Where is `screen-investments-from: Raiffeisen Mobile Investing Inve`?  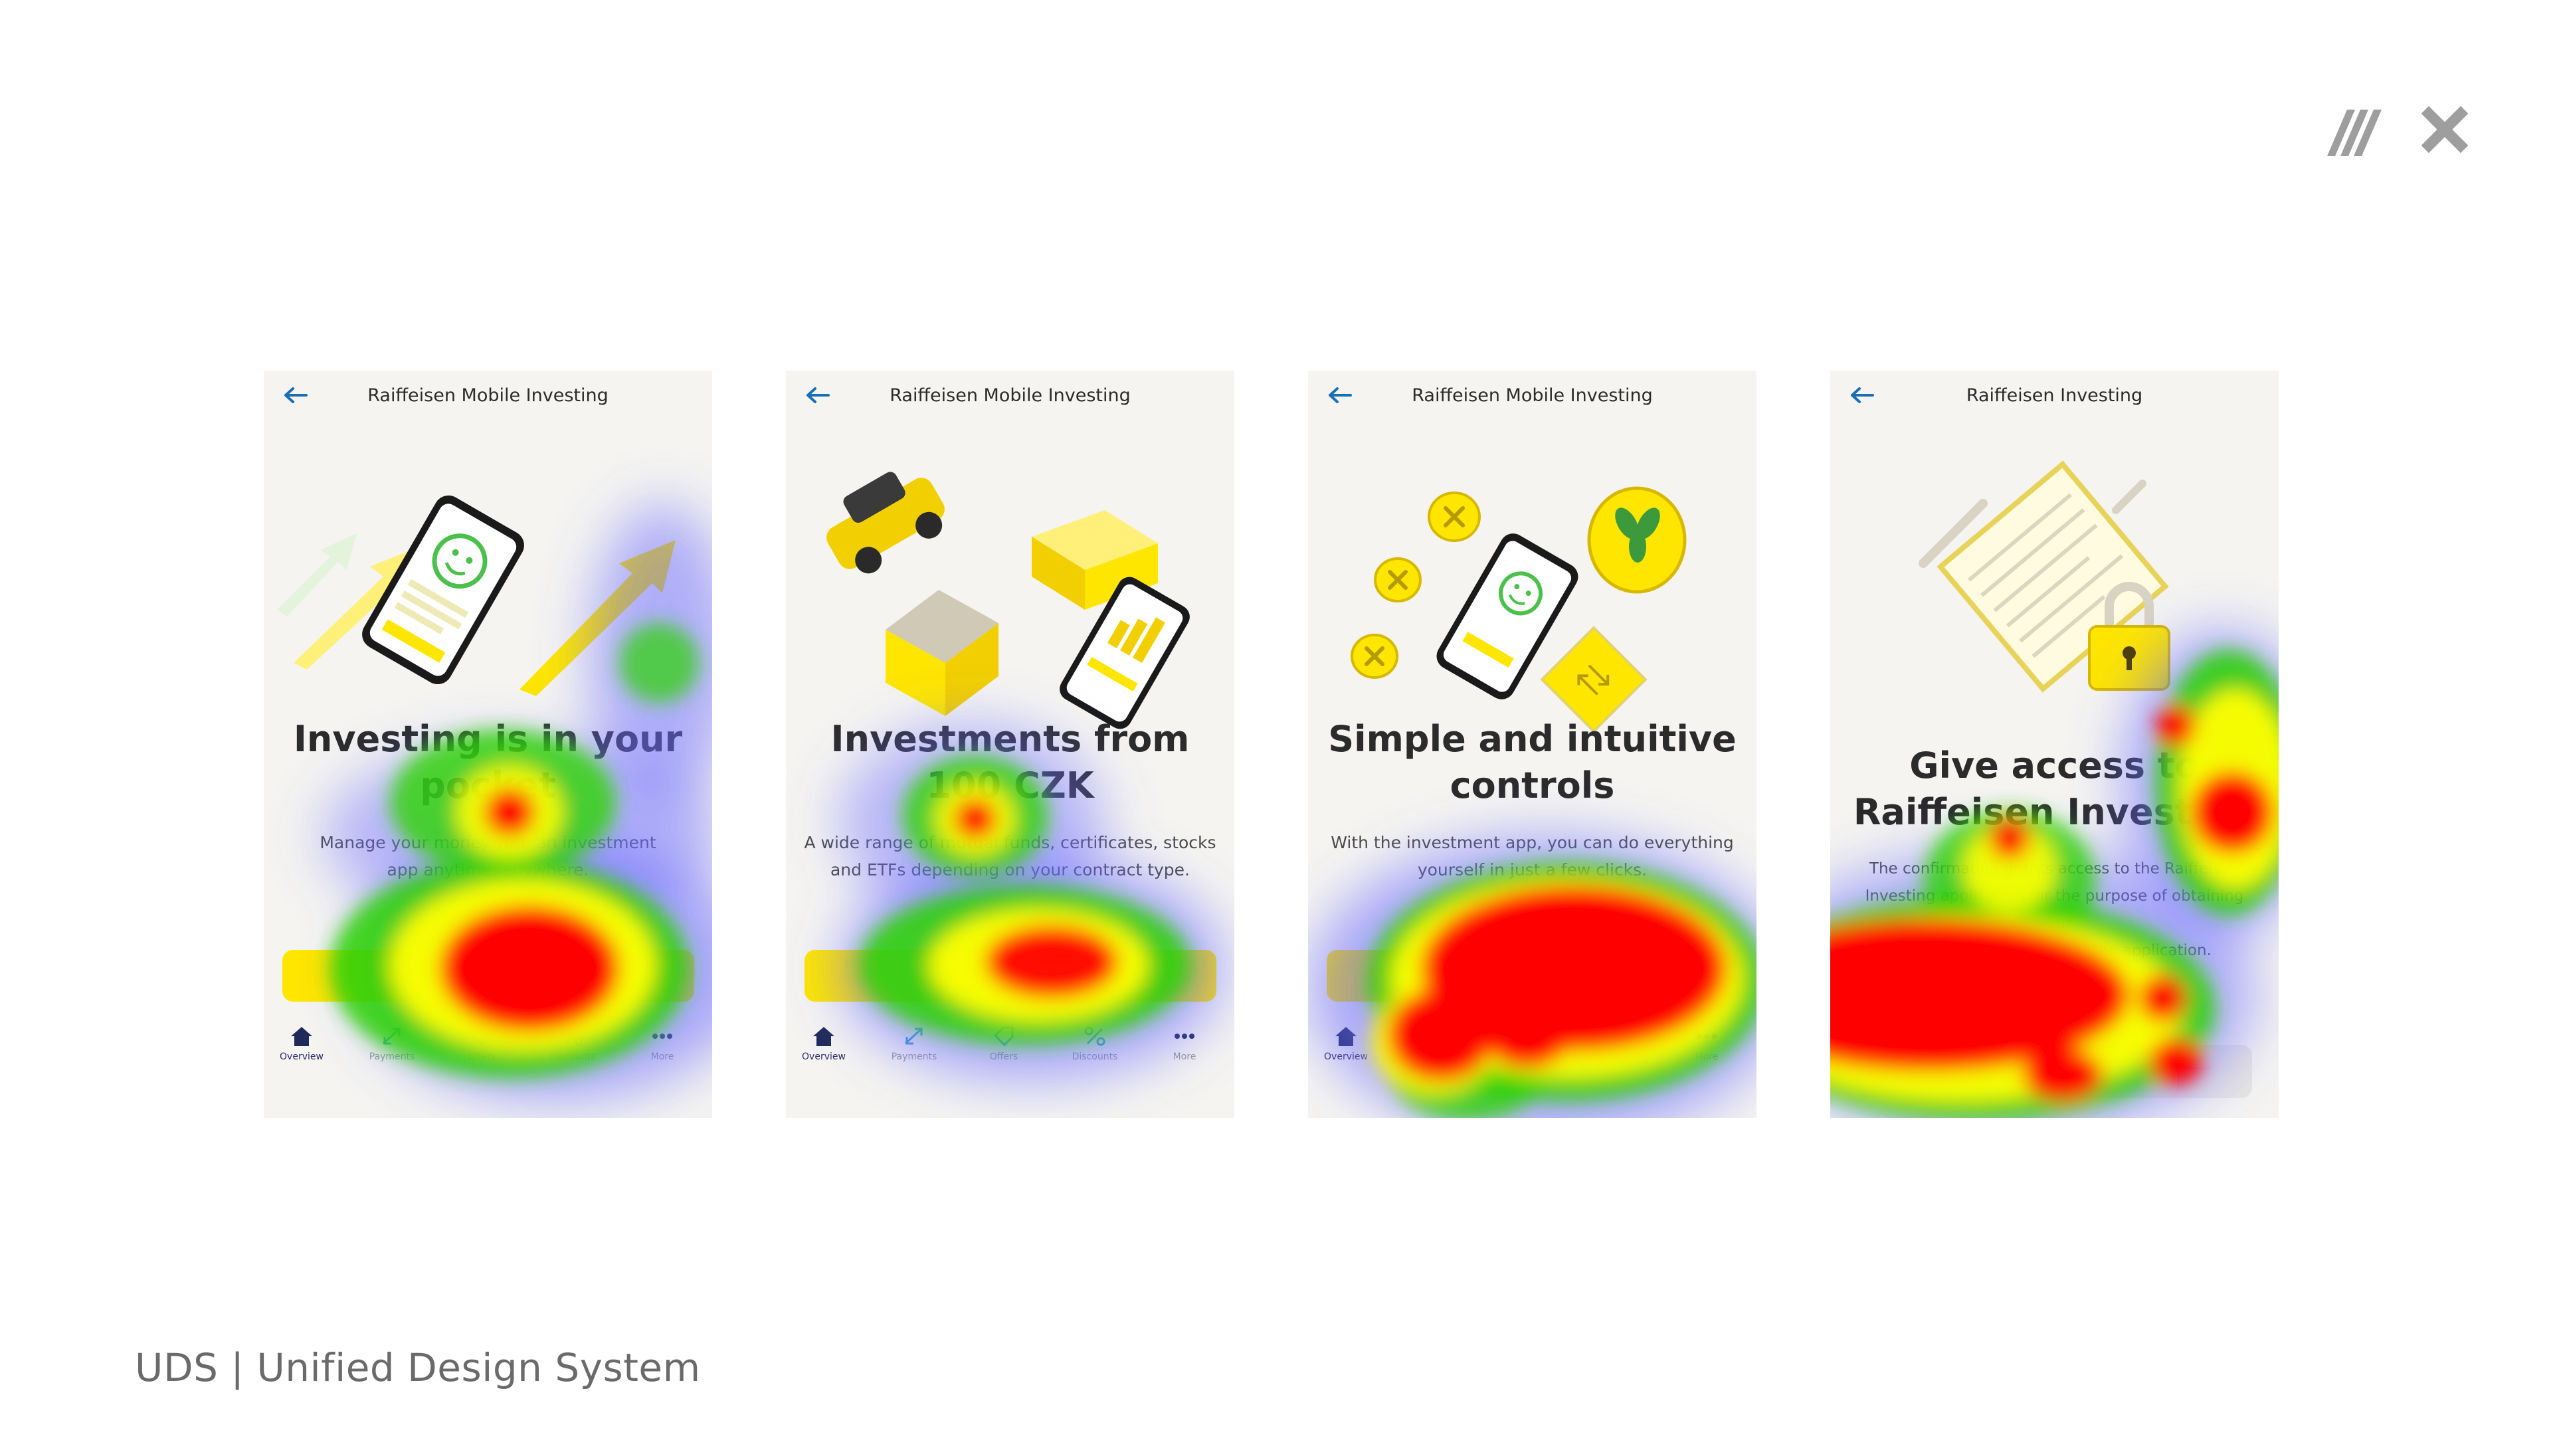 screen-investments-from: Raiffeisen Mobile Investing Inve is located at coordinates (1010, 744).